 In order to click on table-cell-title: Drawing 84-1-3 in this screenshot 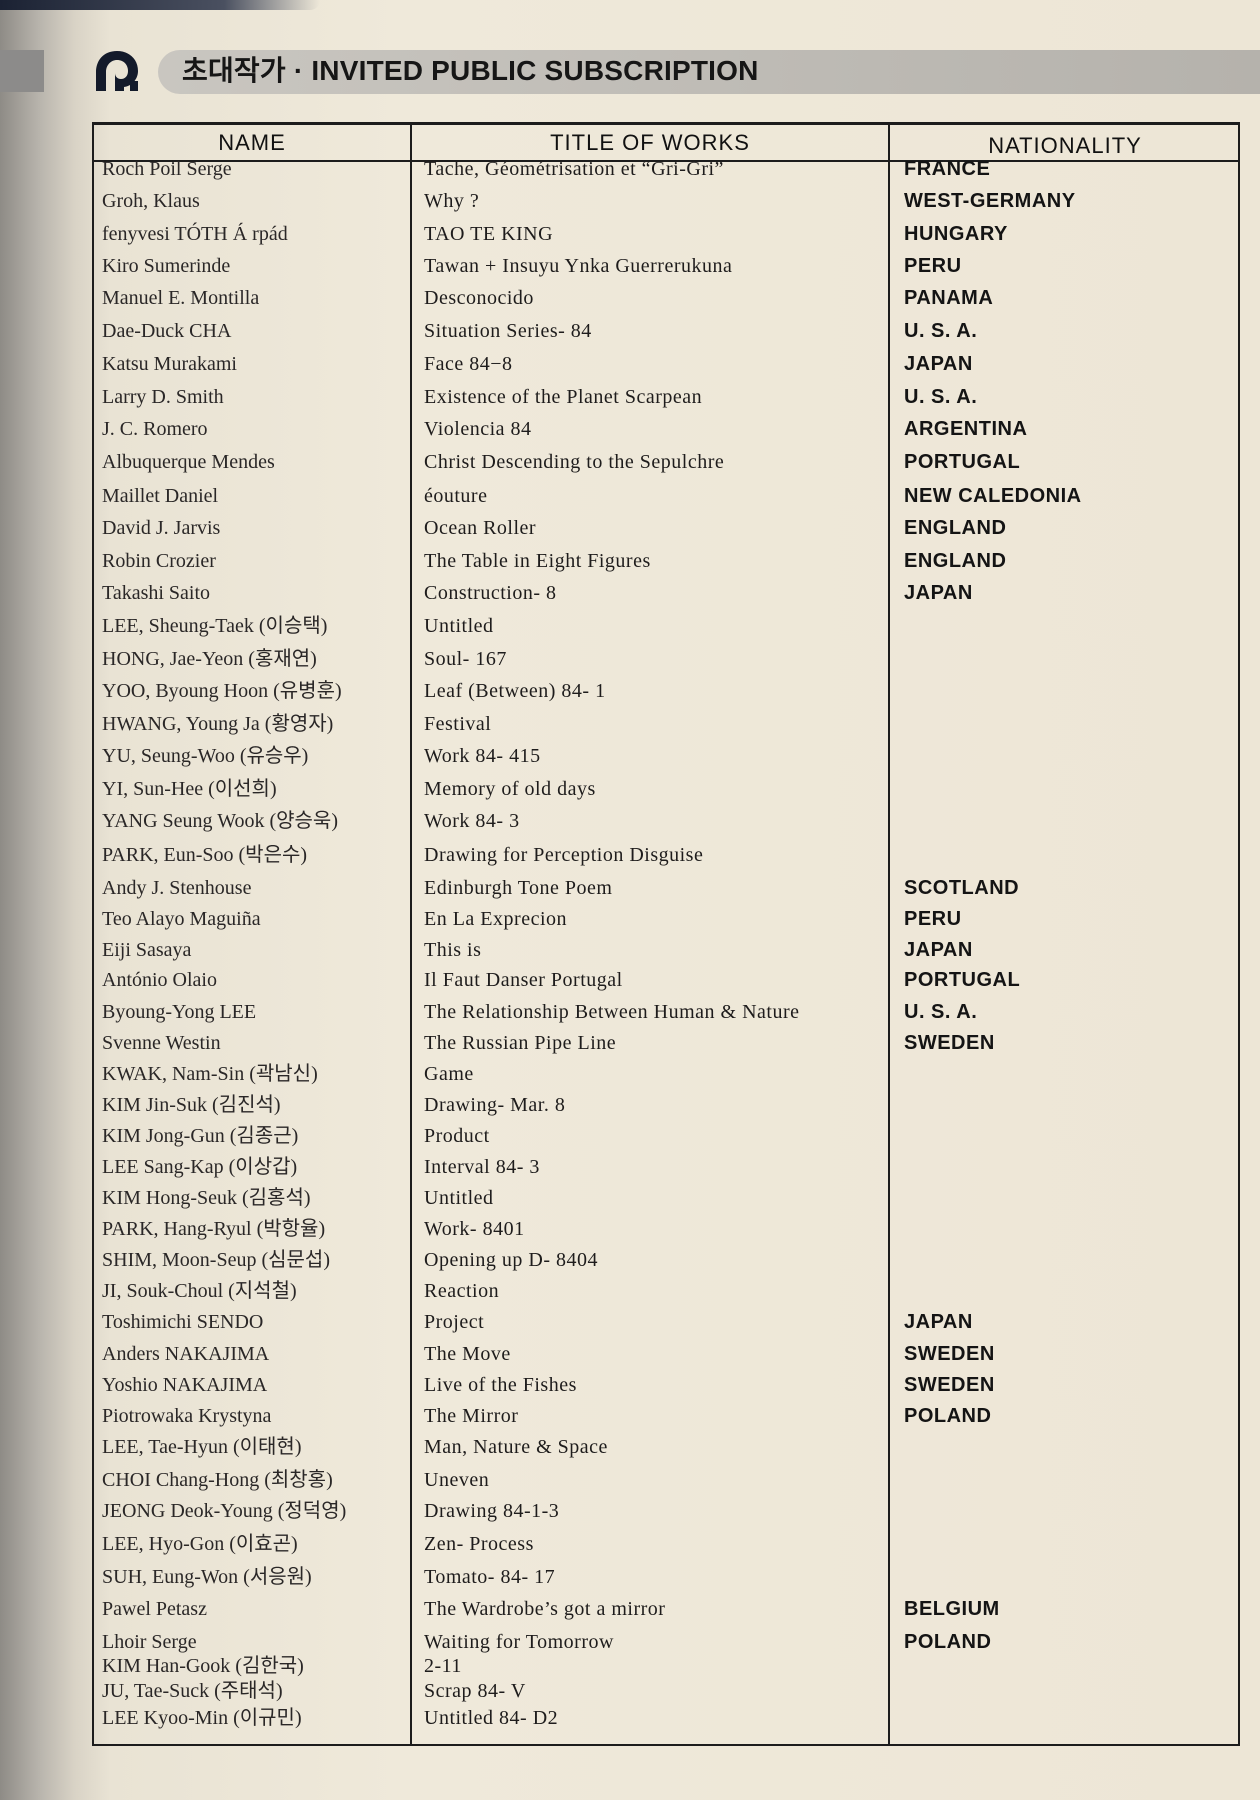, I will do `click(492, 1511)`.